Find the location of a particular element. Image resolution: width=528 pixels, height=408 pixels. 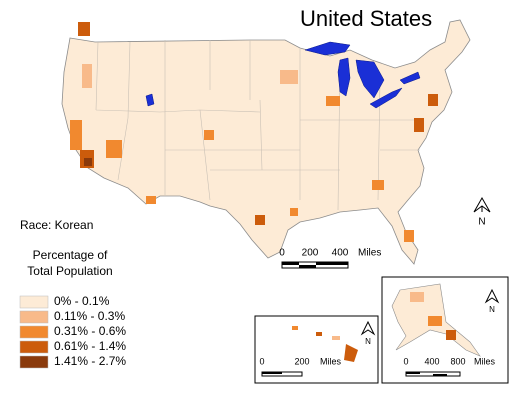

map-title: United States is located at coordinates (366, 18).